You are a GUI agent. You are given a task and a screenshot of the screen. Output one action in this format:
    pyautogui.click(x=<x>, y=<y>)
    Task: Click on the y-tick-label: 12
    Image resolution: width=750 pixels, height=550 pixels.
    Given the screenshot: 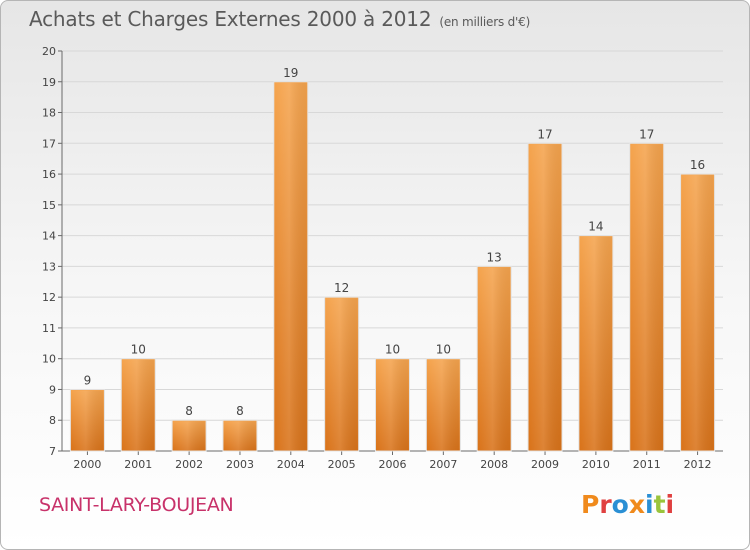 What is the action you would take?
    pyautogui.click(x=49, y=297)
    